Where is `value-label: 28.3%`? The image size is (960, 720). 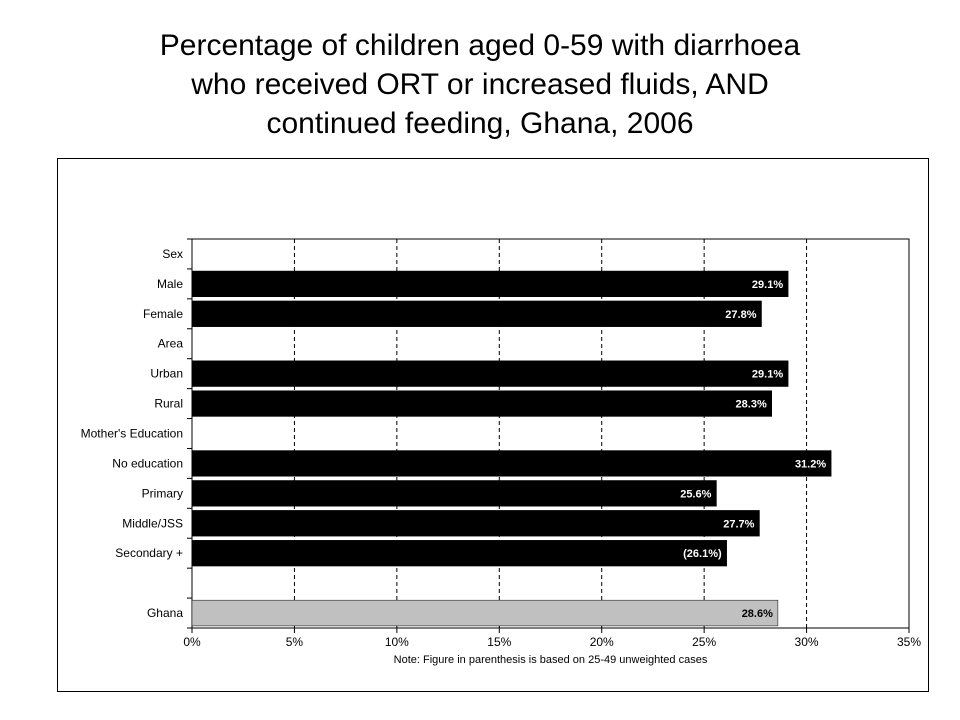
value-label: 28.3% is located at coordinates (751, 405).